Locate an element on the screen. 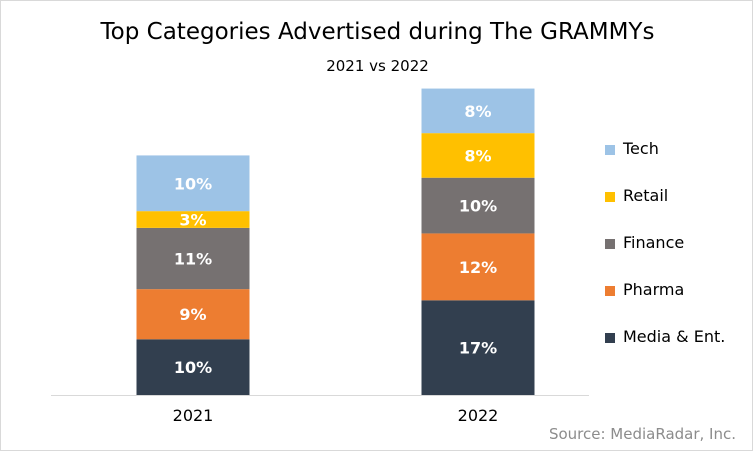 The height and width of the screenshot is (452, 753). legend-label: Finance is located at coordinates (654, 242).